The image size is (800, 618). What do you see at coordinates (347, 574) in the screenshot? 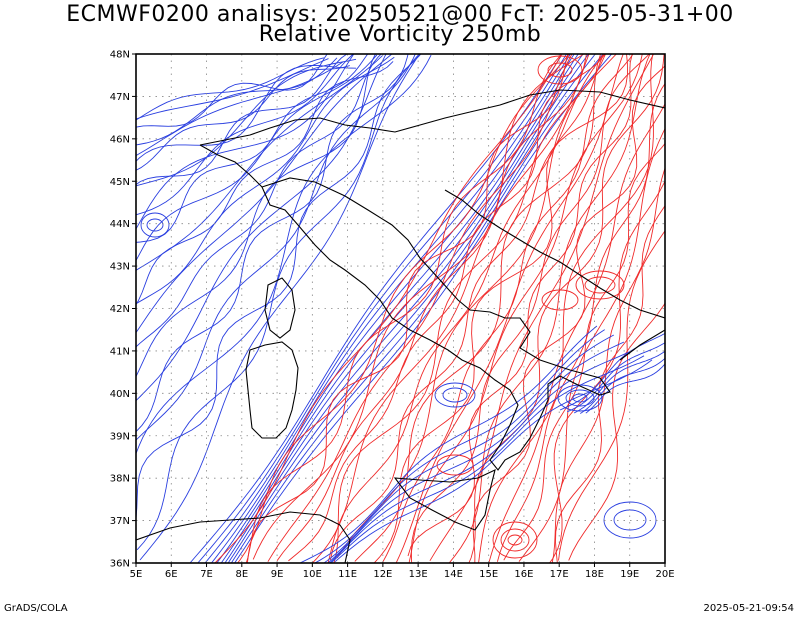
I see `lon-tick-label: 11E` at bounding box center [347, 574].